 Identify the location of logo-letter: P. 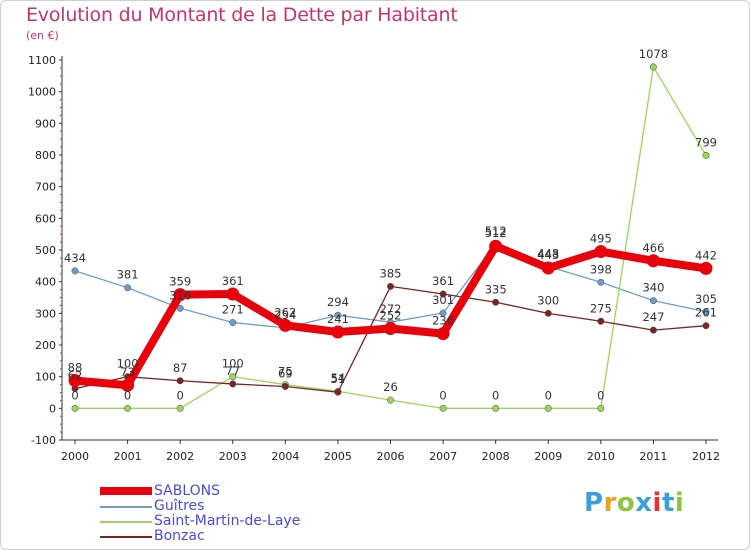
(594, 503).